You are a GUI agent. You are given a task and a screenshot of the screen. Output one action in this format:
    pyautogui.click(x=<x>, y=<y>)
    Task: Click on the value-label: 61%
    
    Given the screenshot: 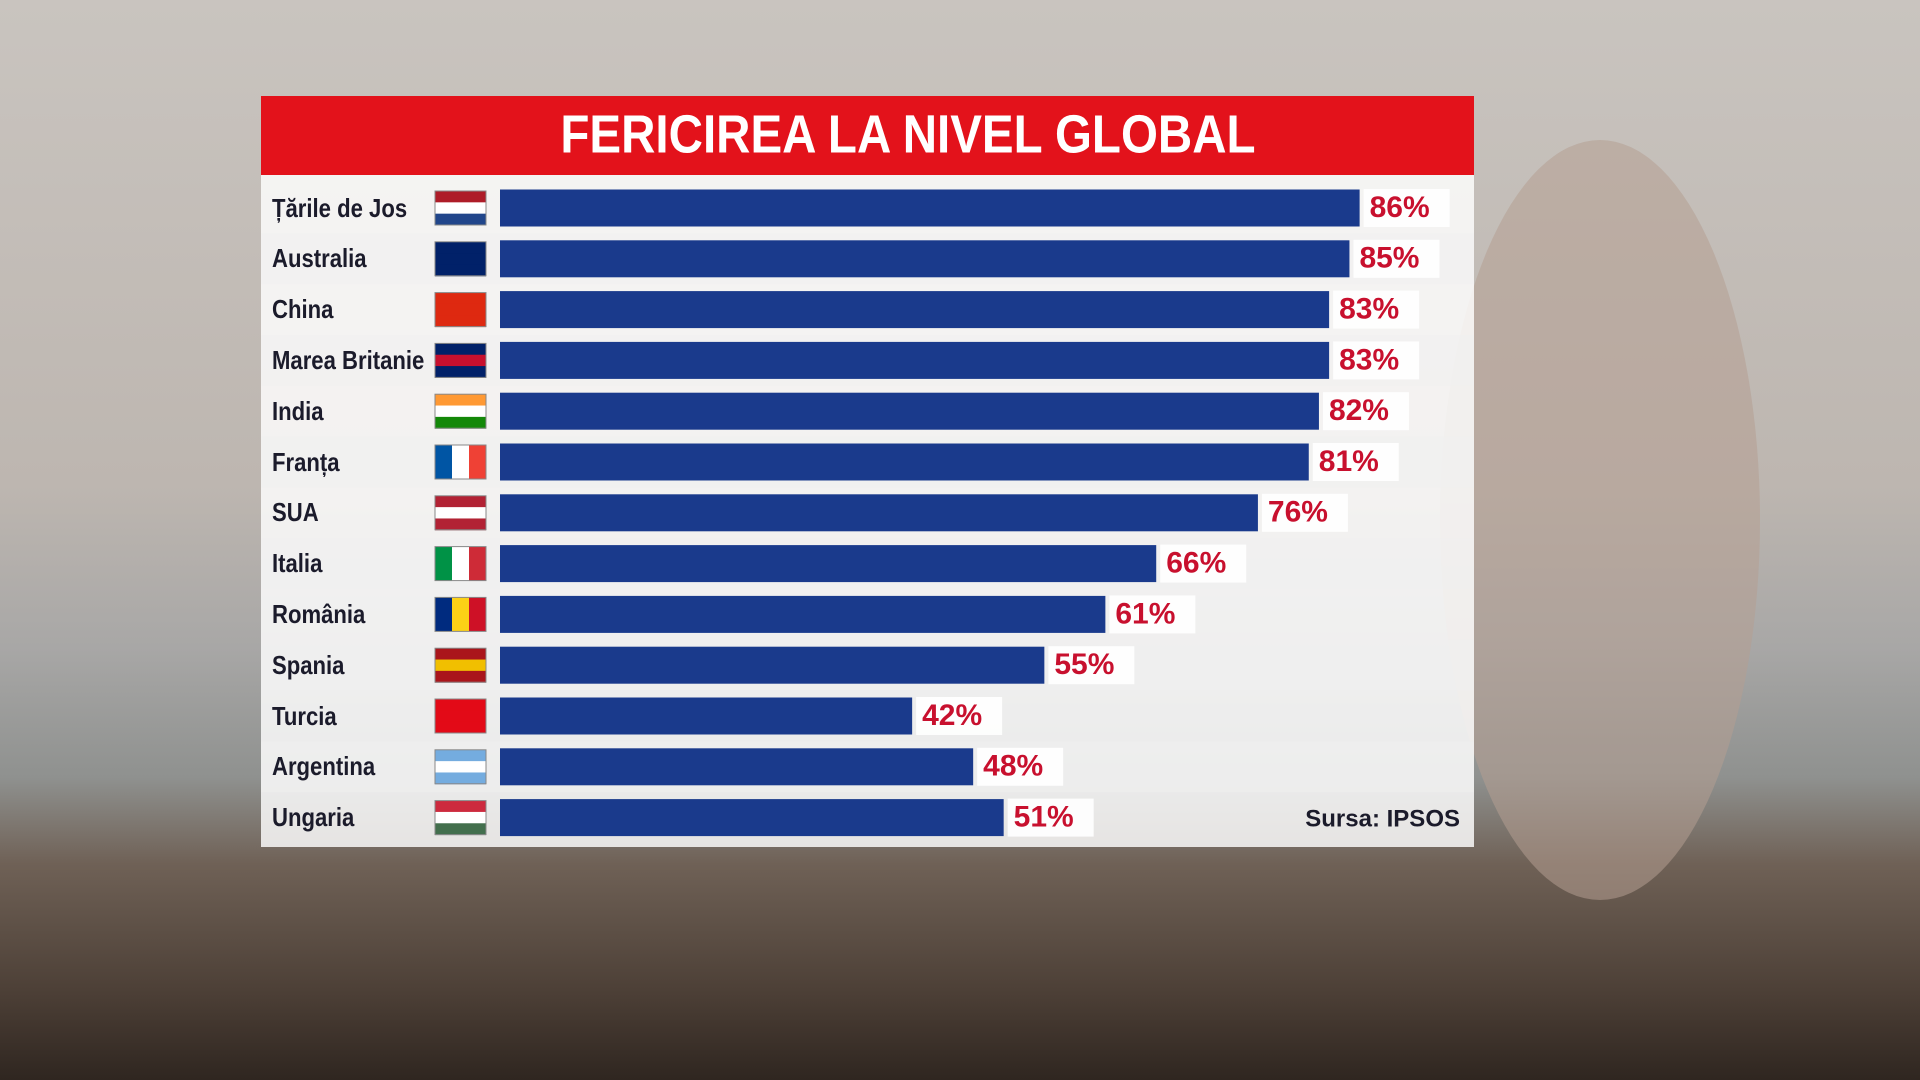 What is the action you would take?
    pyautogui.click(x=1145, y=613)
    